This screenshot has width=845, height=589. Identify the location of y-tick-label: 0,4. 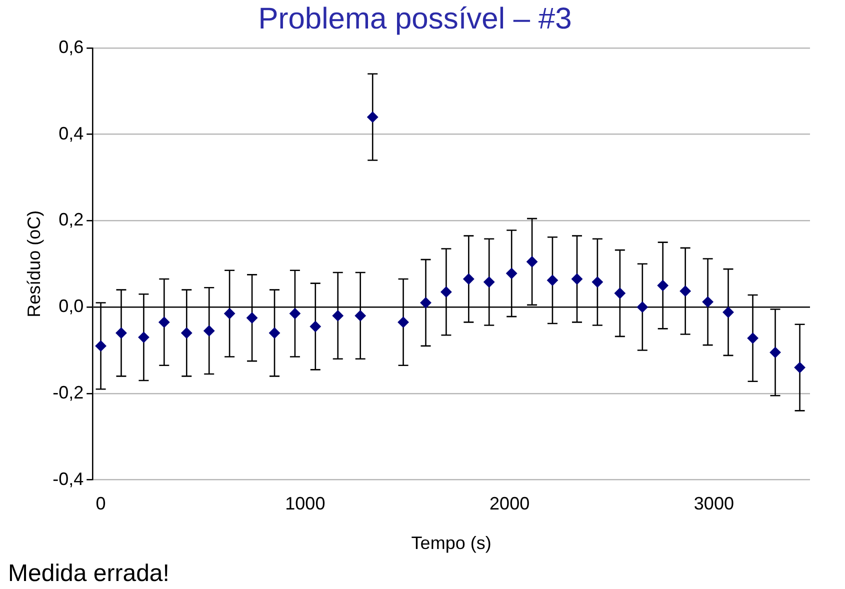
(71, 133).